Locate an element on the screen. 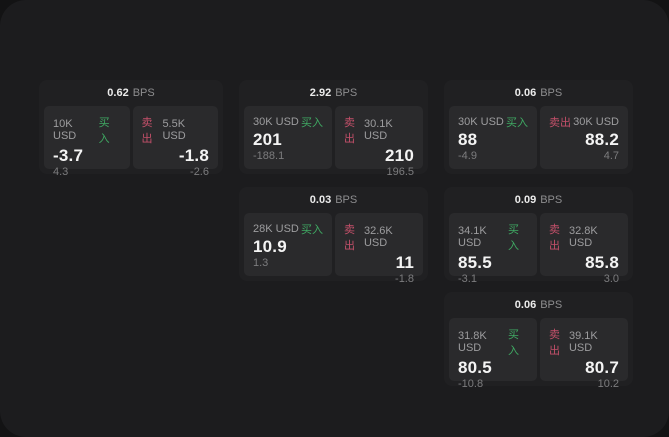  buy-panel: 28K USD 买入 10.9 1.3 is located at coordinates (288, 244).